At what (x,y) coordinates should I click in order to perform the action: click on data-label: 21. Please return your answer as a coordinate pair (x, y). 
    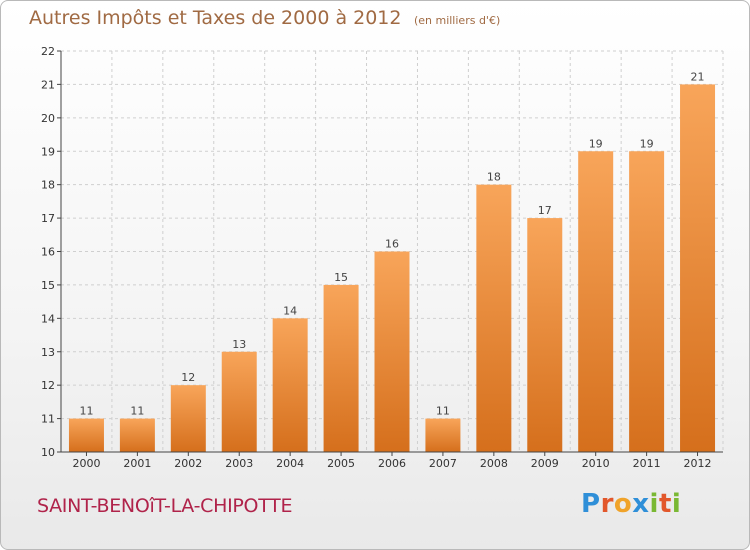
    Looking at the image, I should click on (698, 76).